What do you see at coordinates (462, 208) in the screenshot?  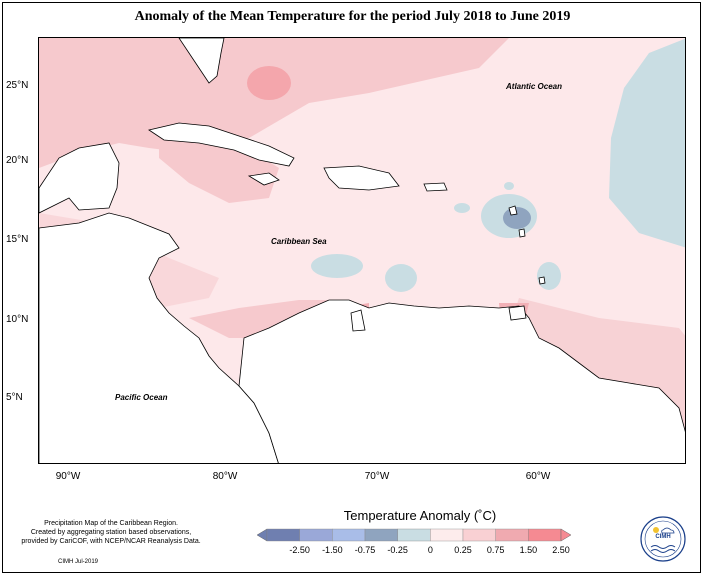 I see `anomaly-cool-islet` at bounding box center [462, 208].